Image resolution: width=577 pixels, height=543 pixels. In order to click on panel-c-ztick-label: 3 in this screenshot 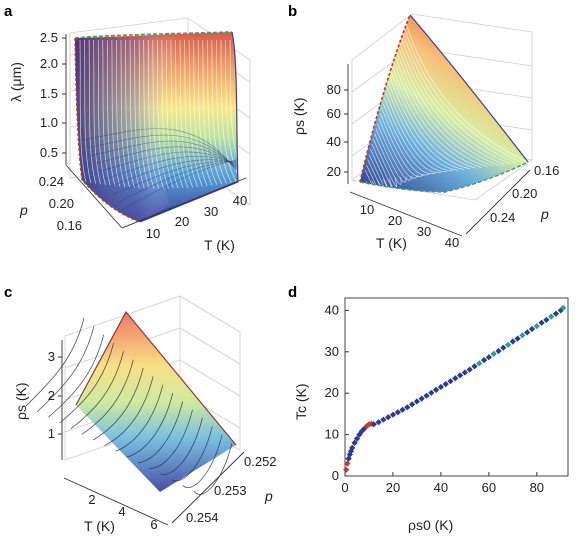, I will do `click(51, 356)`.